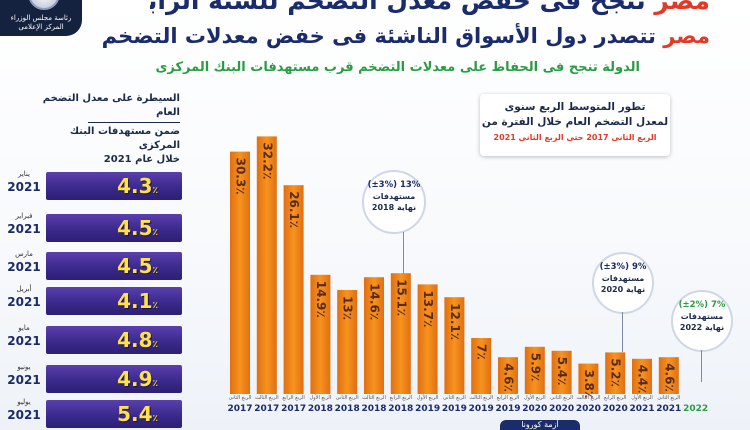 Image resolution: width=750 pixels, height=430 pixels. What do you see at coordinates (623, 283) in the screenshot?
I see `target-2020-circle` at bounding box center [623, 283].